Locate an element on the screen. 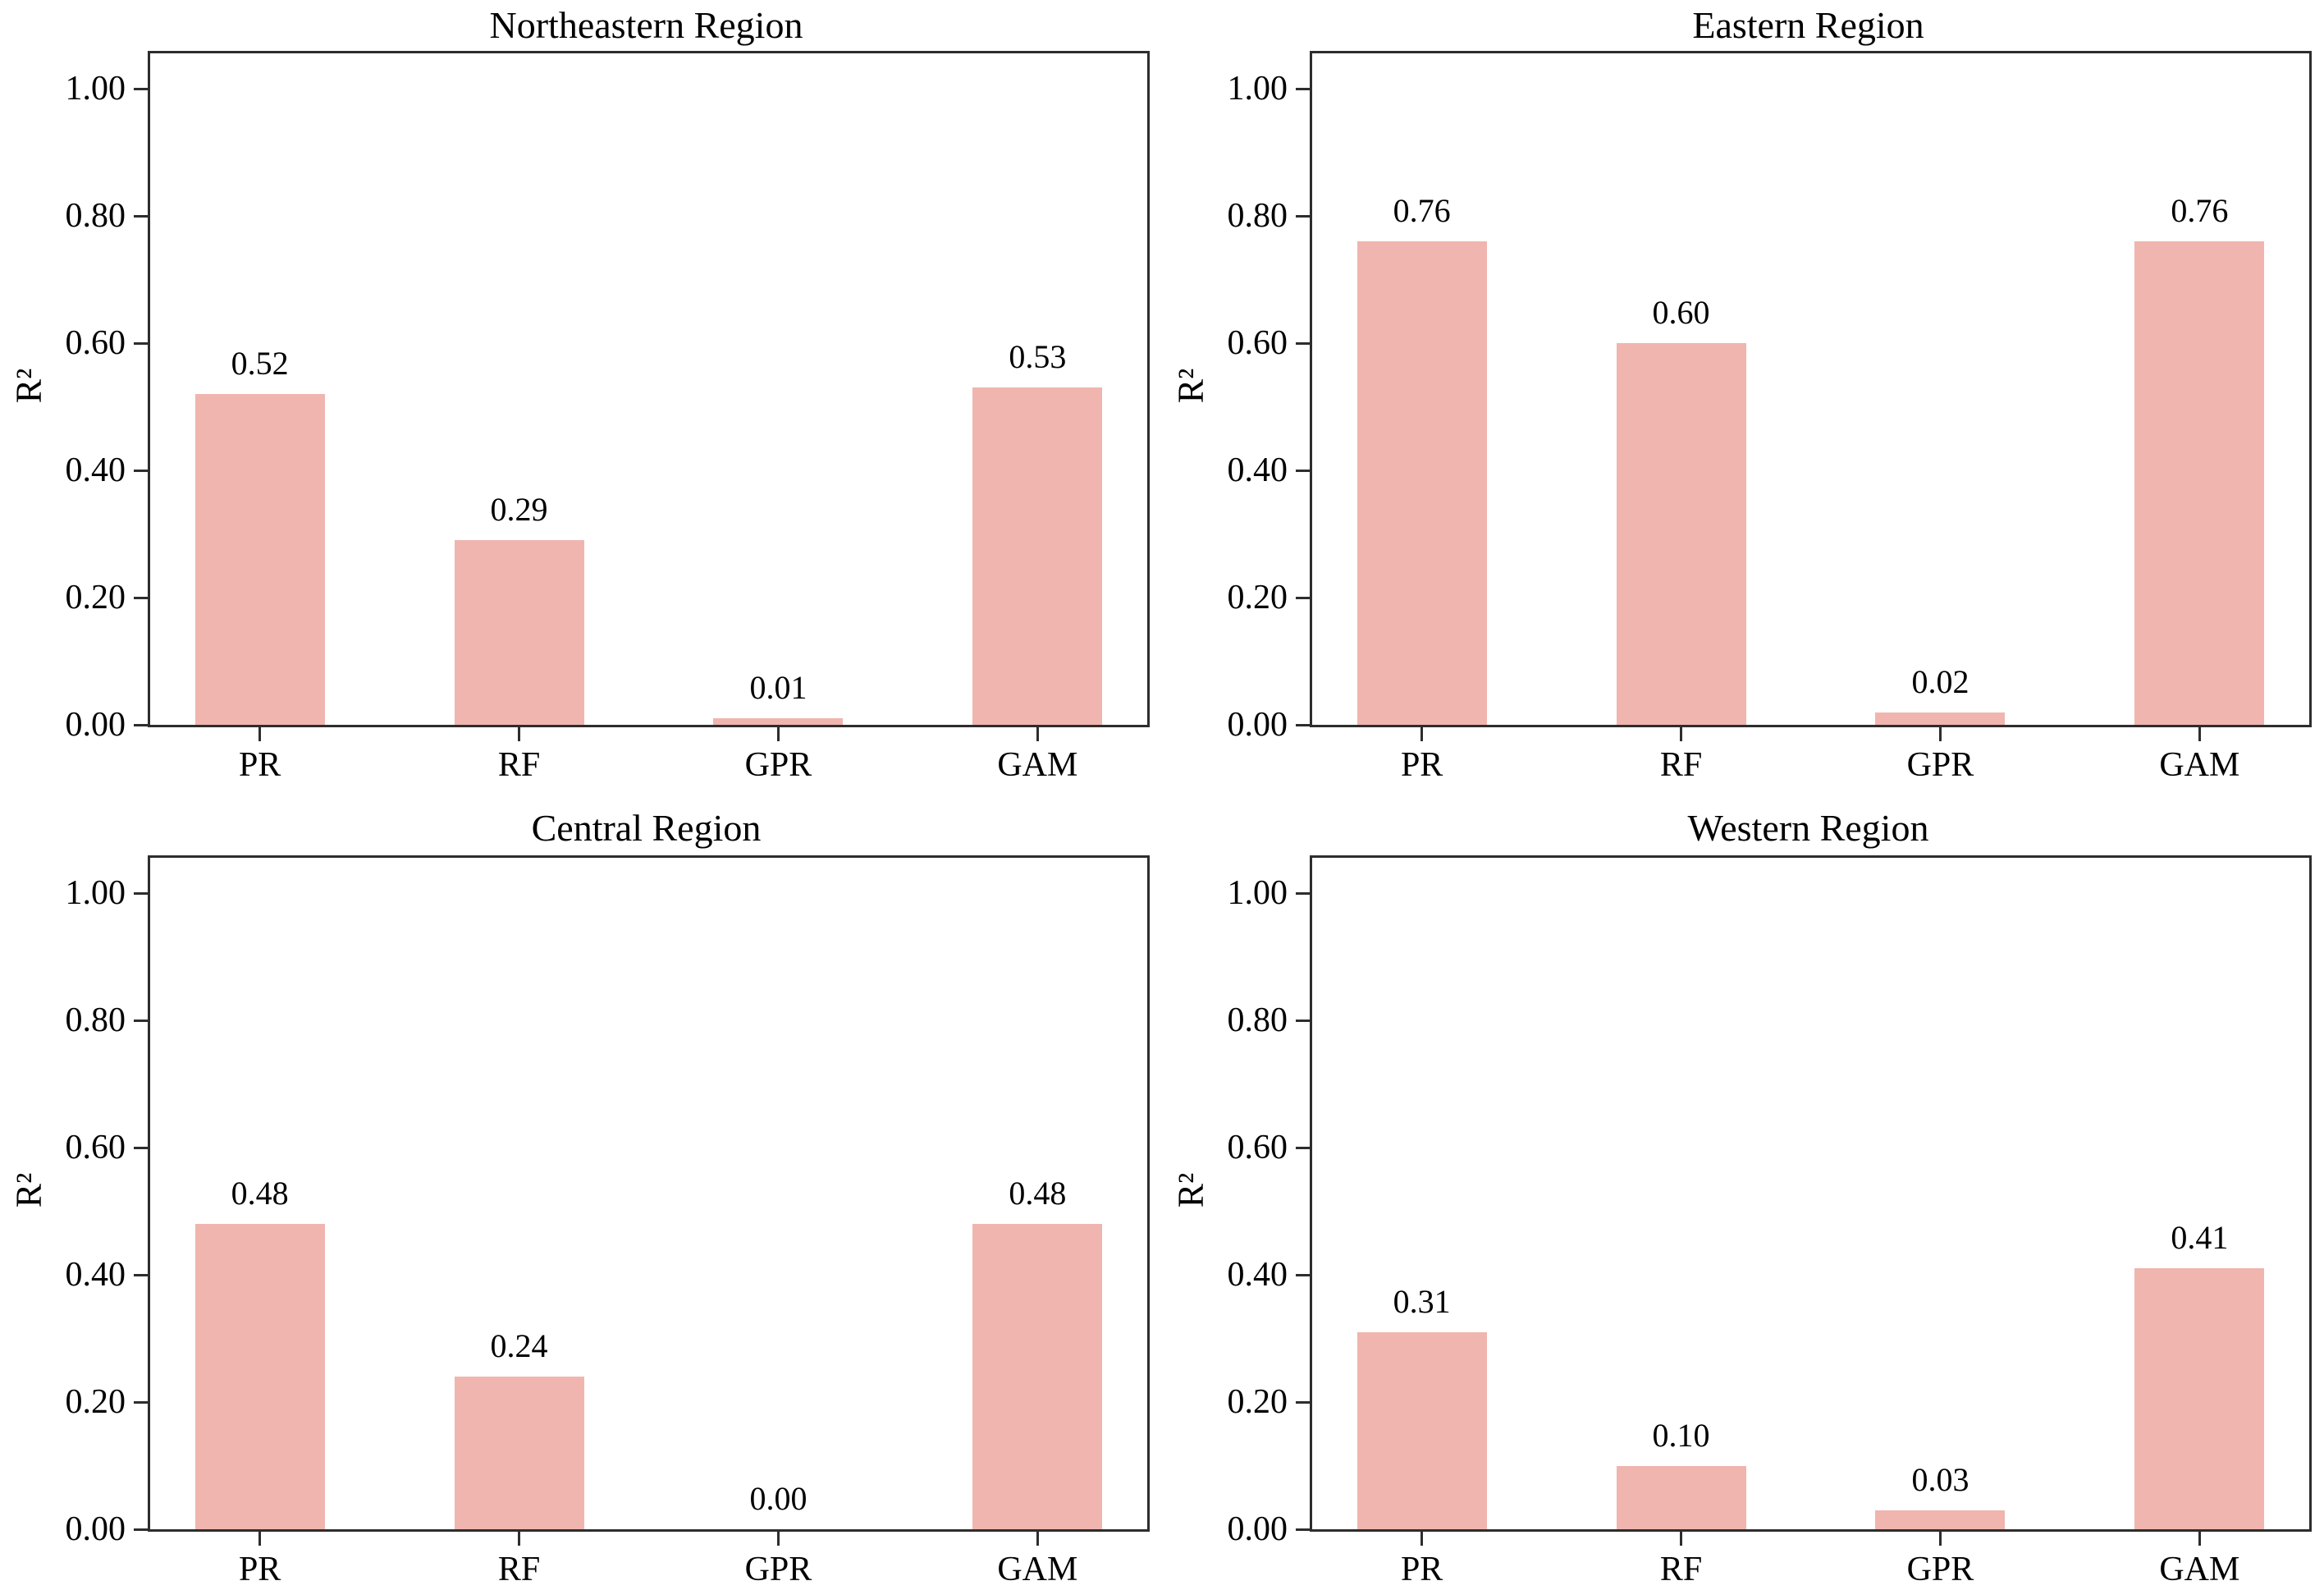  bar-value-label: 0.24 is located at coordinates (519, 1345).